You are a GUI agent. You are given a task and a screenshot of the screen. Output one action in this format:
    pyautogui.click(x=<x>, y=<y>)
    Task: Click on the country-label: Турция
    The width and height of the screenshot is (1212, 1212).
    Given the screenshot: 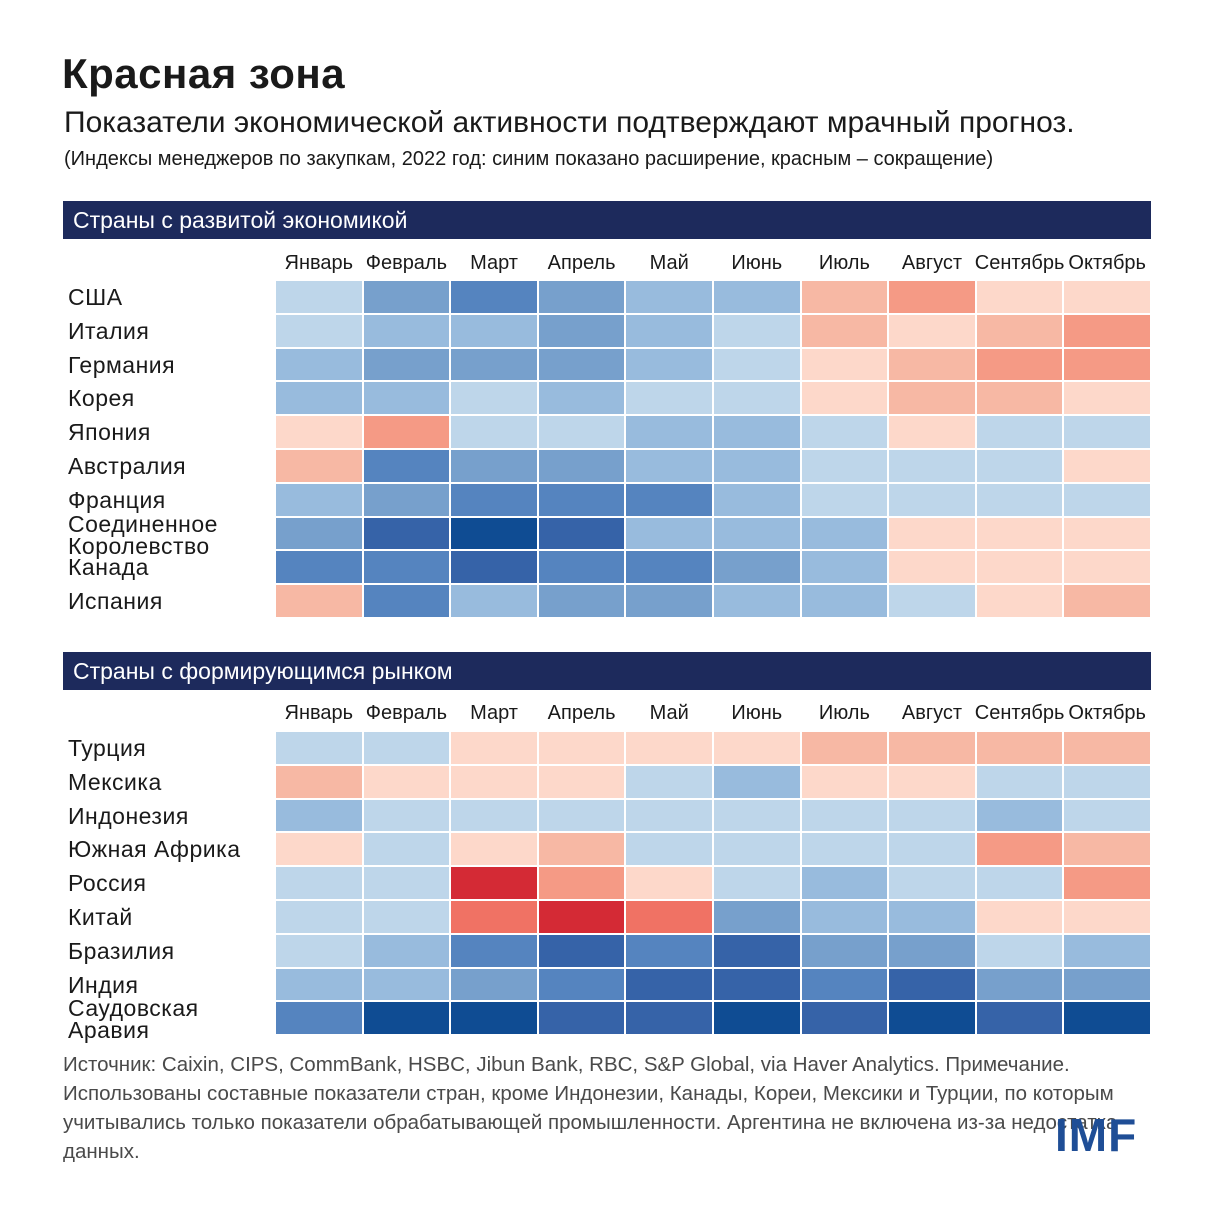 What is the action you would take?
    pyautogui.click(x=107, y=748)
    